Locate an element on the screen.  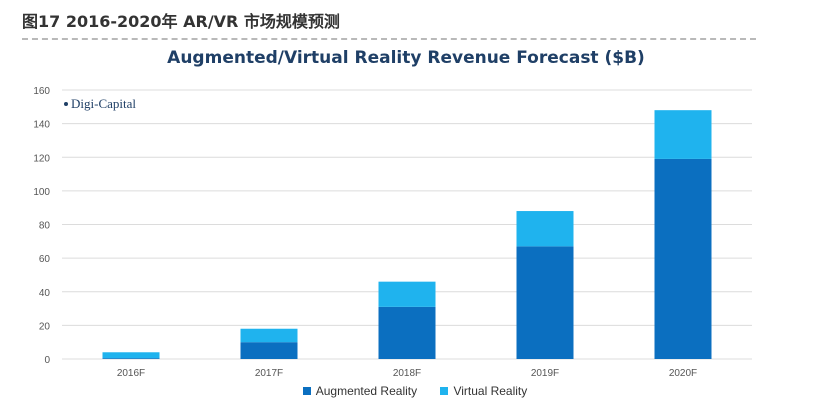
legend-item-ar: Augmented Reality is located at coordinates (360, 391).